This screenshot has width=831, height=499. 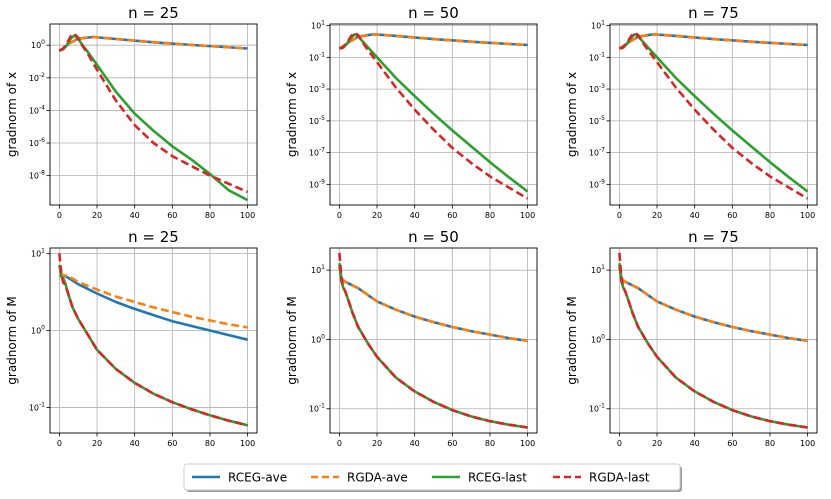 I want to click on legend-label: RCEG-last, so click(x=497, y=478).